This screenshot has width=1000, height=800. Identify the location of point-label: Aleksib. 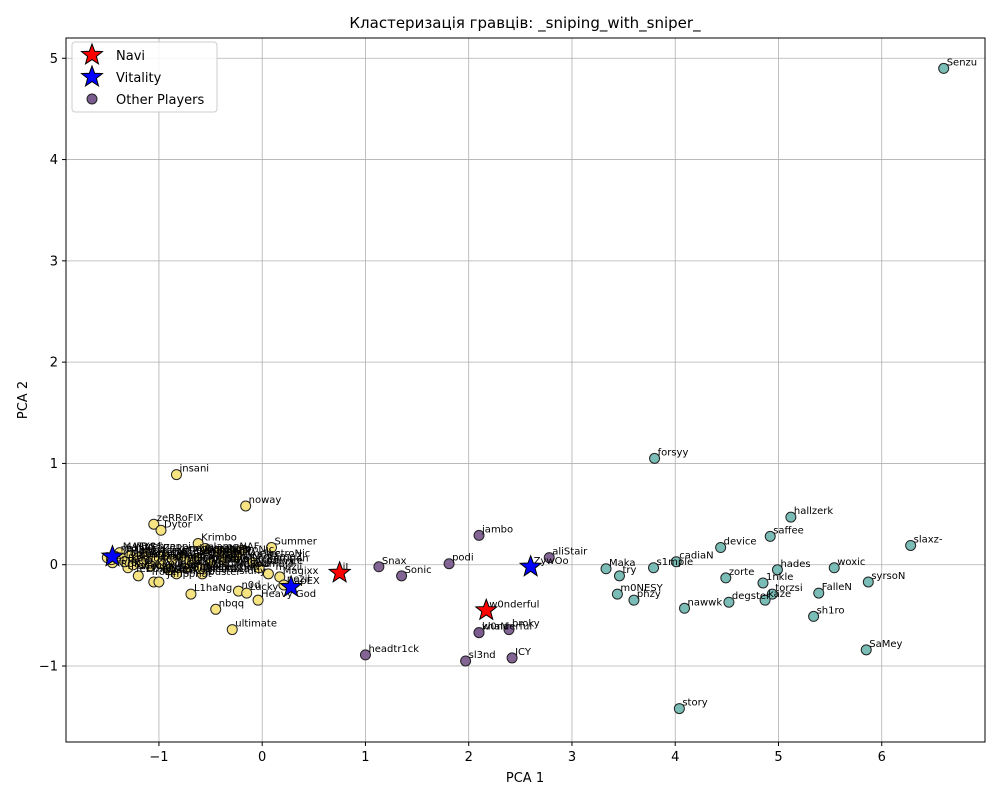
(252, 564).